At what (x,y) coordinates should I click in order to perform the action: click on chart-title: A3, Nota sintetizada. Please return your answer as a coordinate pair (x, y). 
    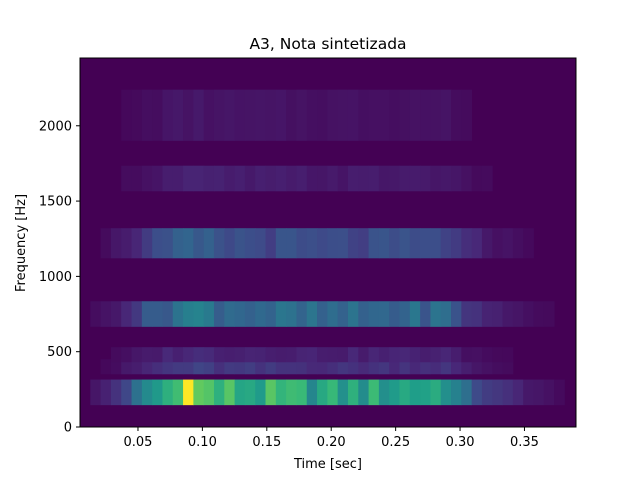
    Looking at the image, I should click on (327, 44).